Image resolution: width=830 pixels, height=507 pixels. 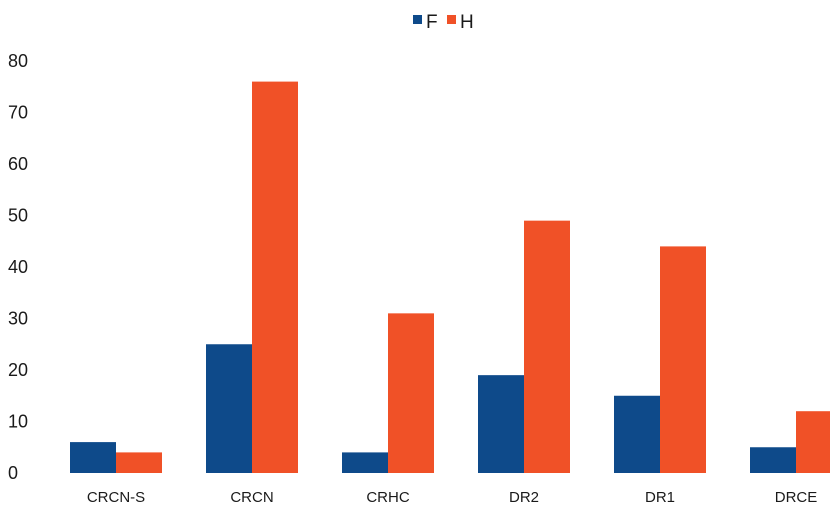 What do you see at coordinates (18, 61) in the screenshot?
I see `y-tick-label: 80` at bounding box center [18, 61].